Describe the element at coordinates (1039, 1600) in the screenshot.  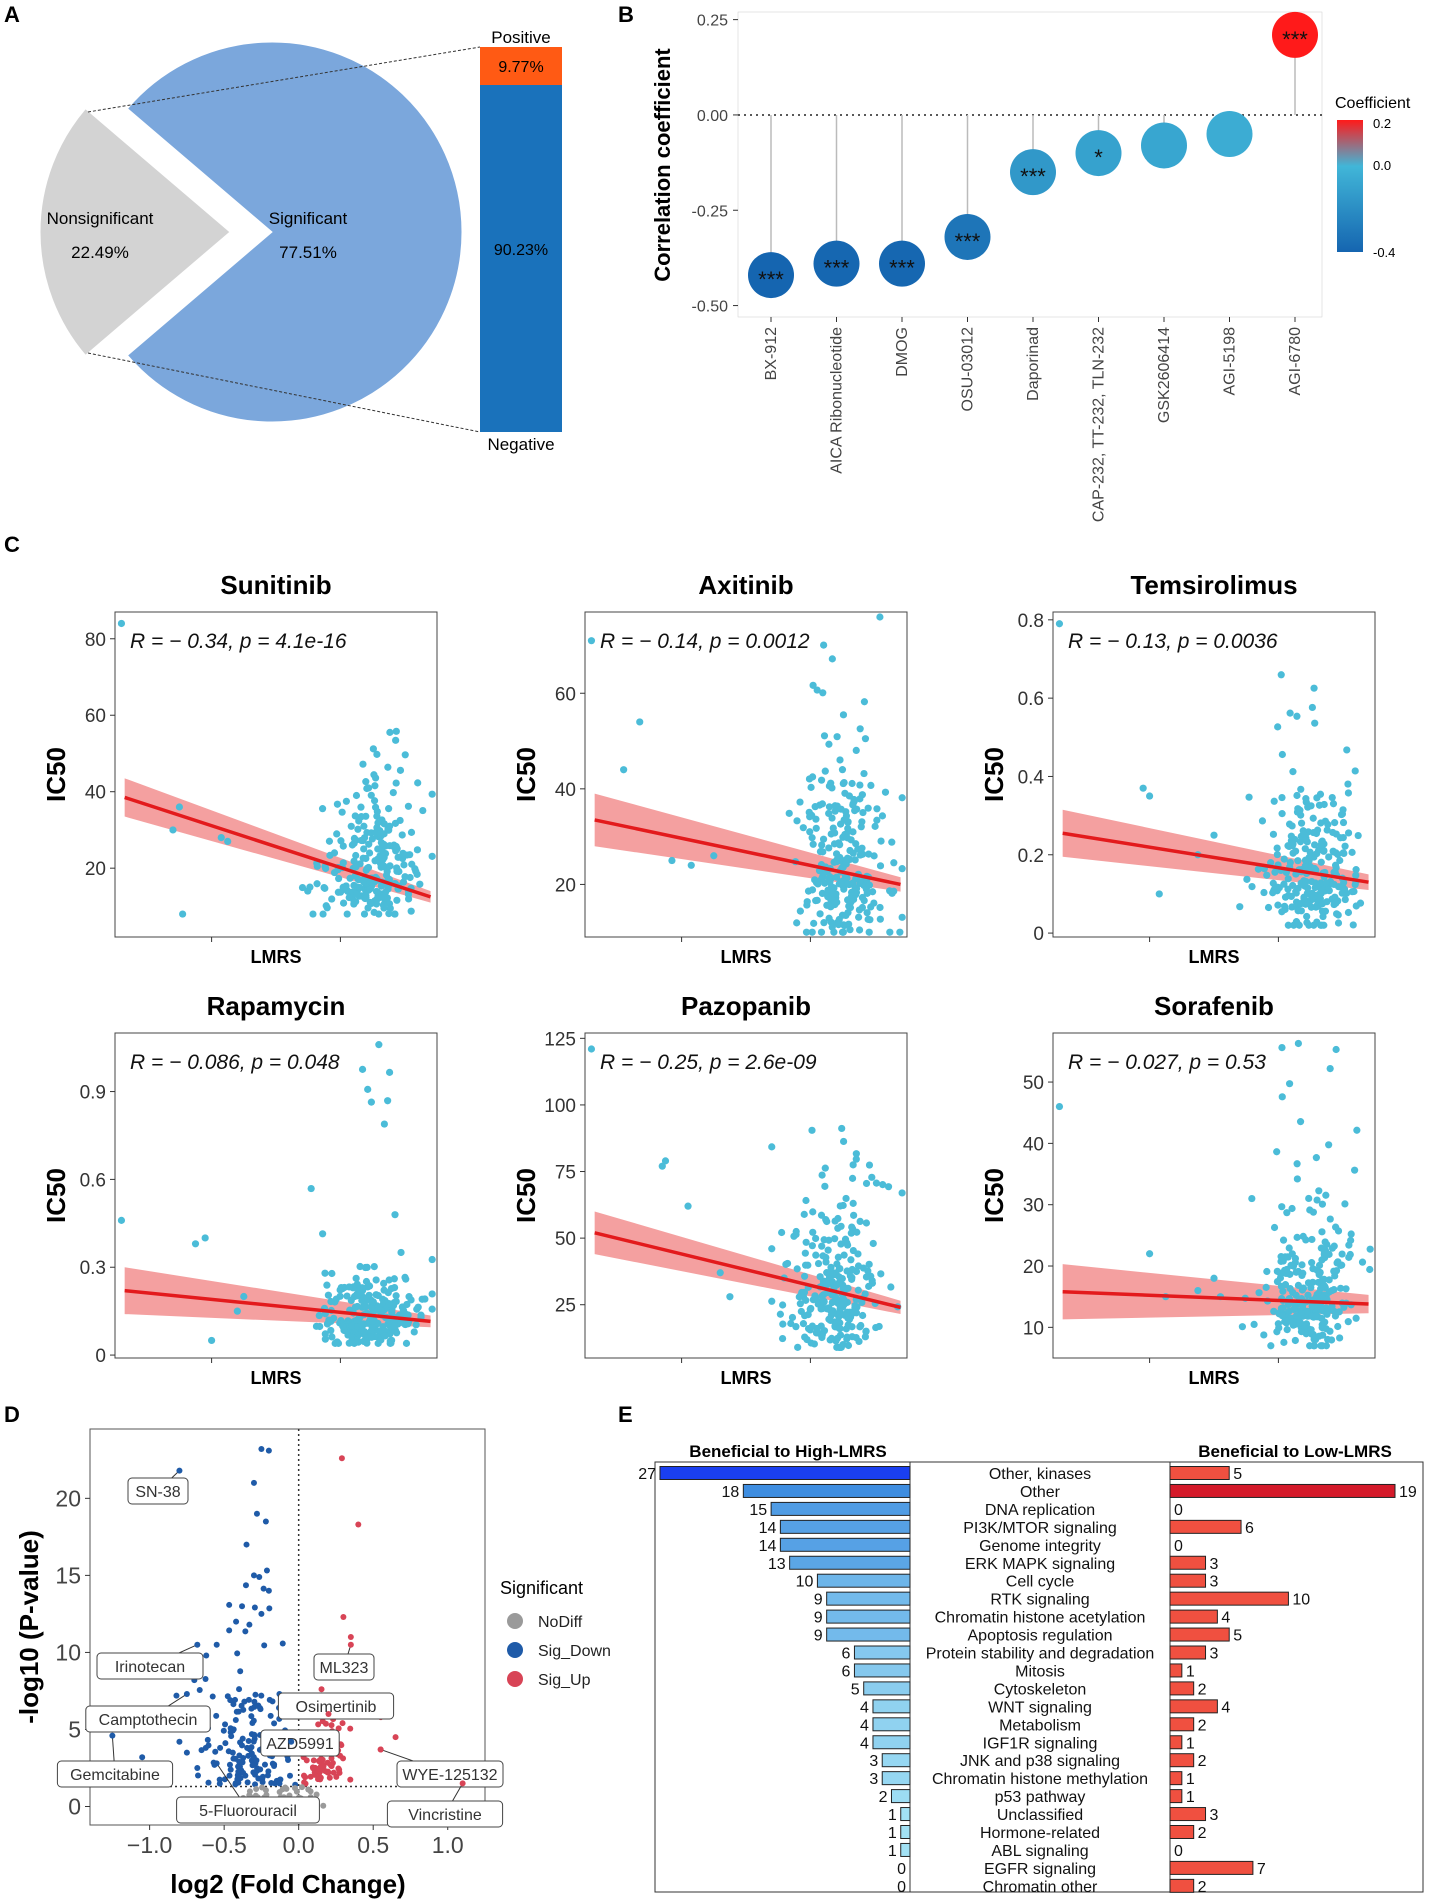
I see `category-label: RTK signaling` at that location.